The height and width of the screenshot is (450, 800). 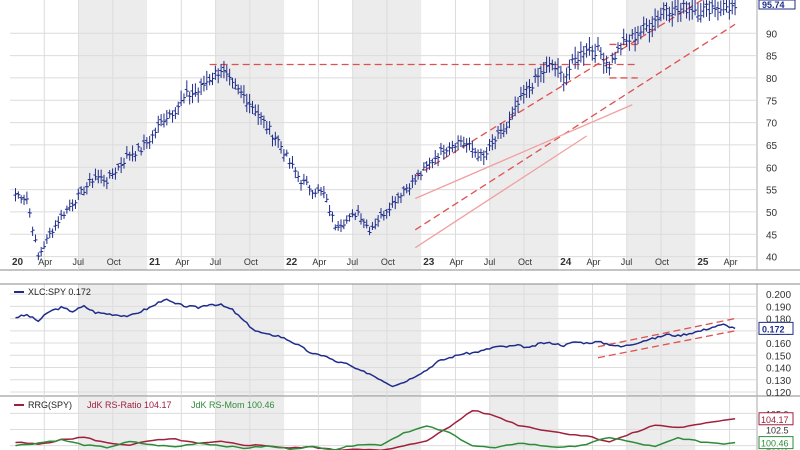 I want to click on price-y-tick: 75, so click(x=772, y=101).